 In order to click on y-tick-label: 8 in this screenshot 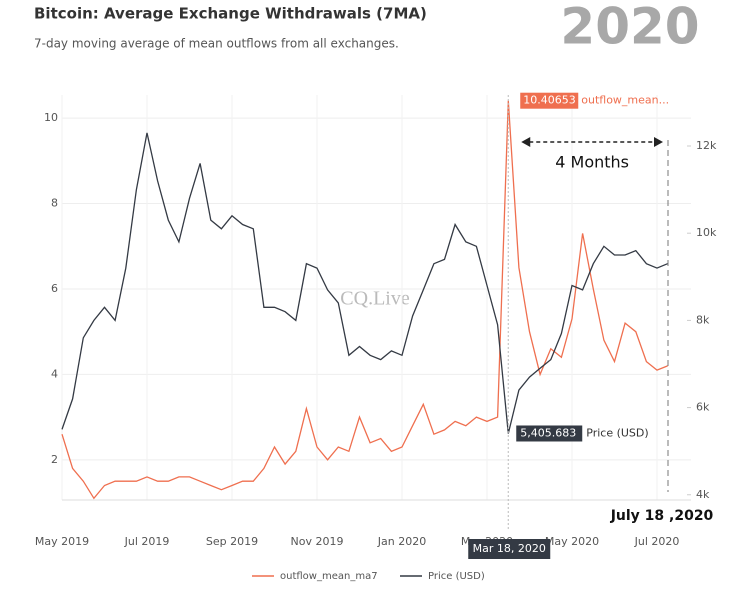, I will do `click(54, 203)`.